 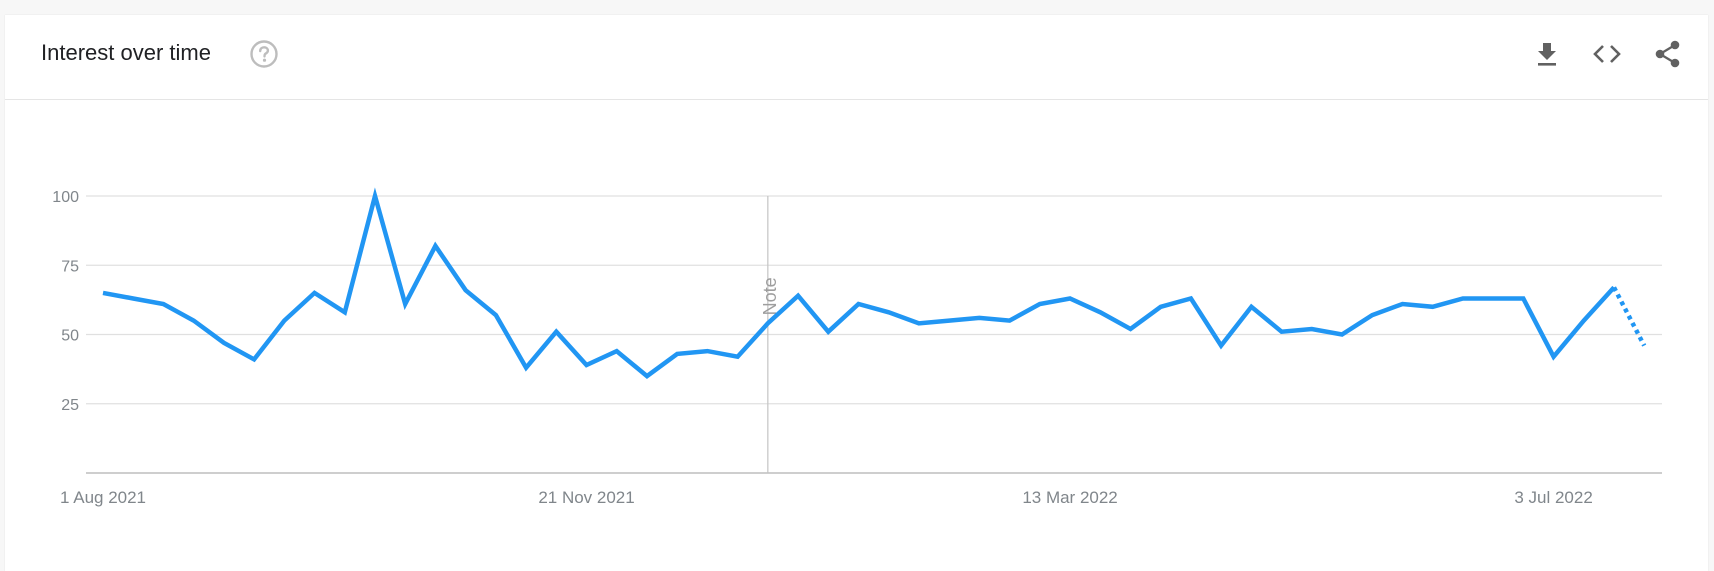 What do you see at coordinates (1553, 497) in the screenshot?
I see `x-tick-label: 3 Jul 2022` at bounding box center [1553, 497].